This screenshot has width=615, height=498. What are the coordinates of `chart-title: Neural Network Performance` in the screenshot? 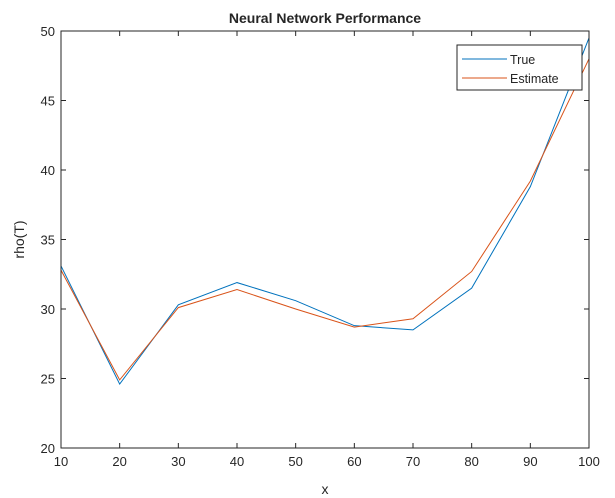 It's located at (325, 18).